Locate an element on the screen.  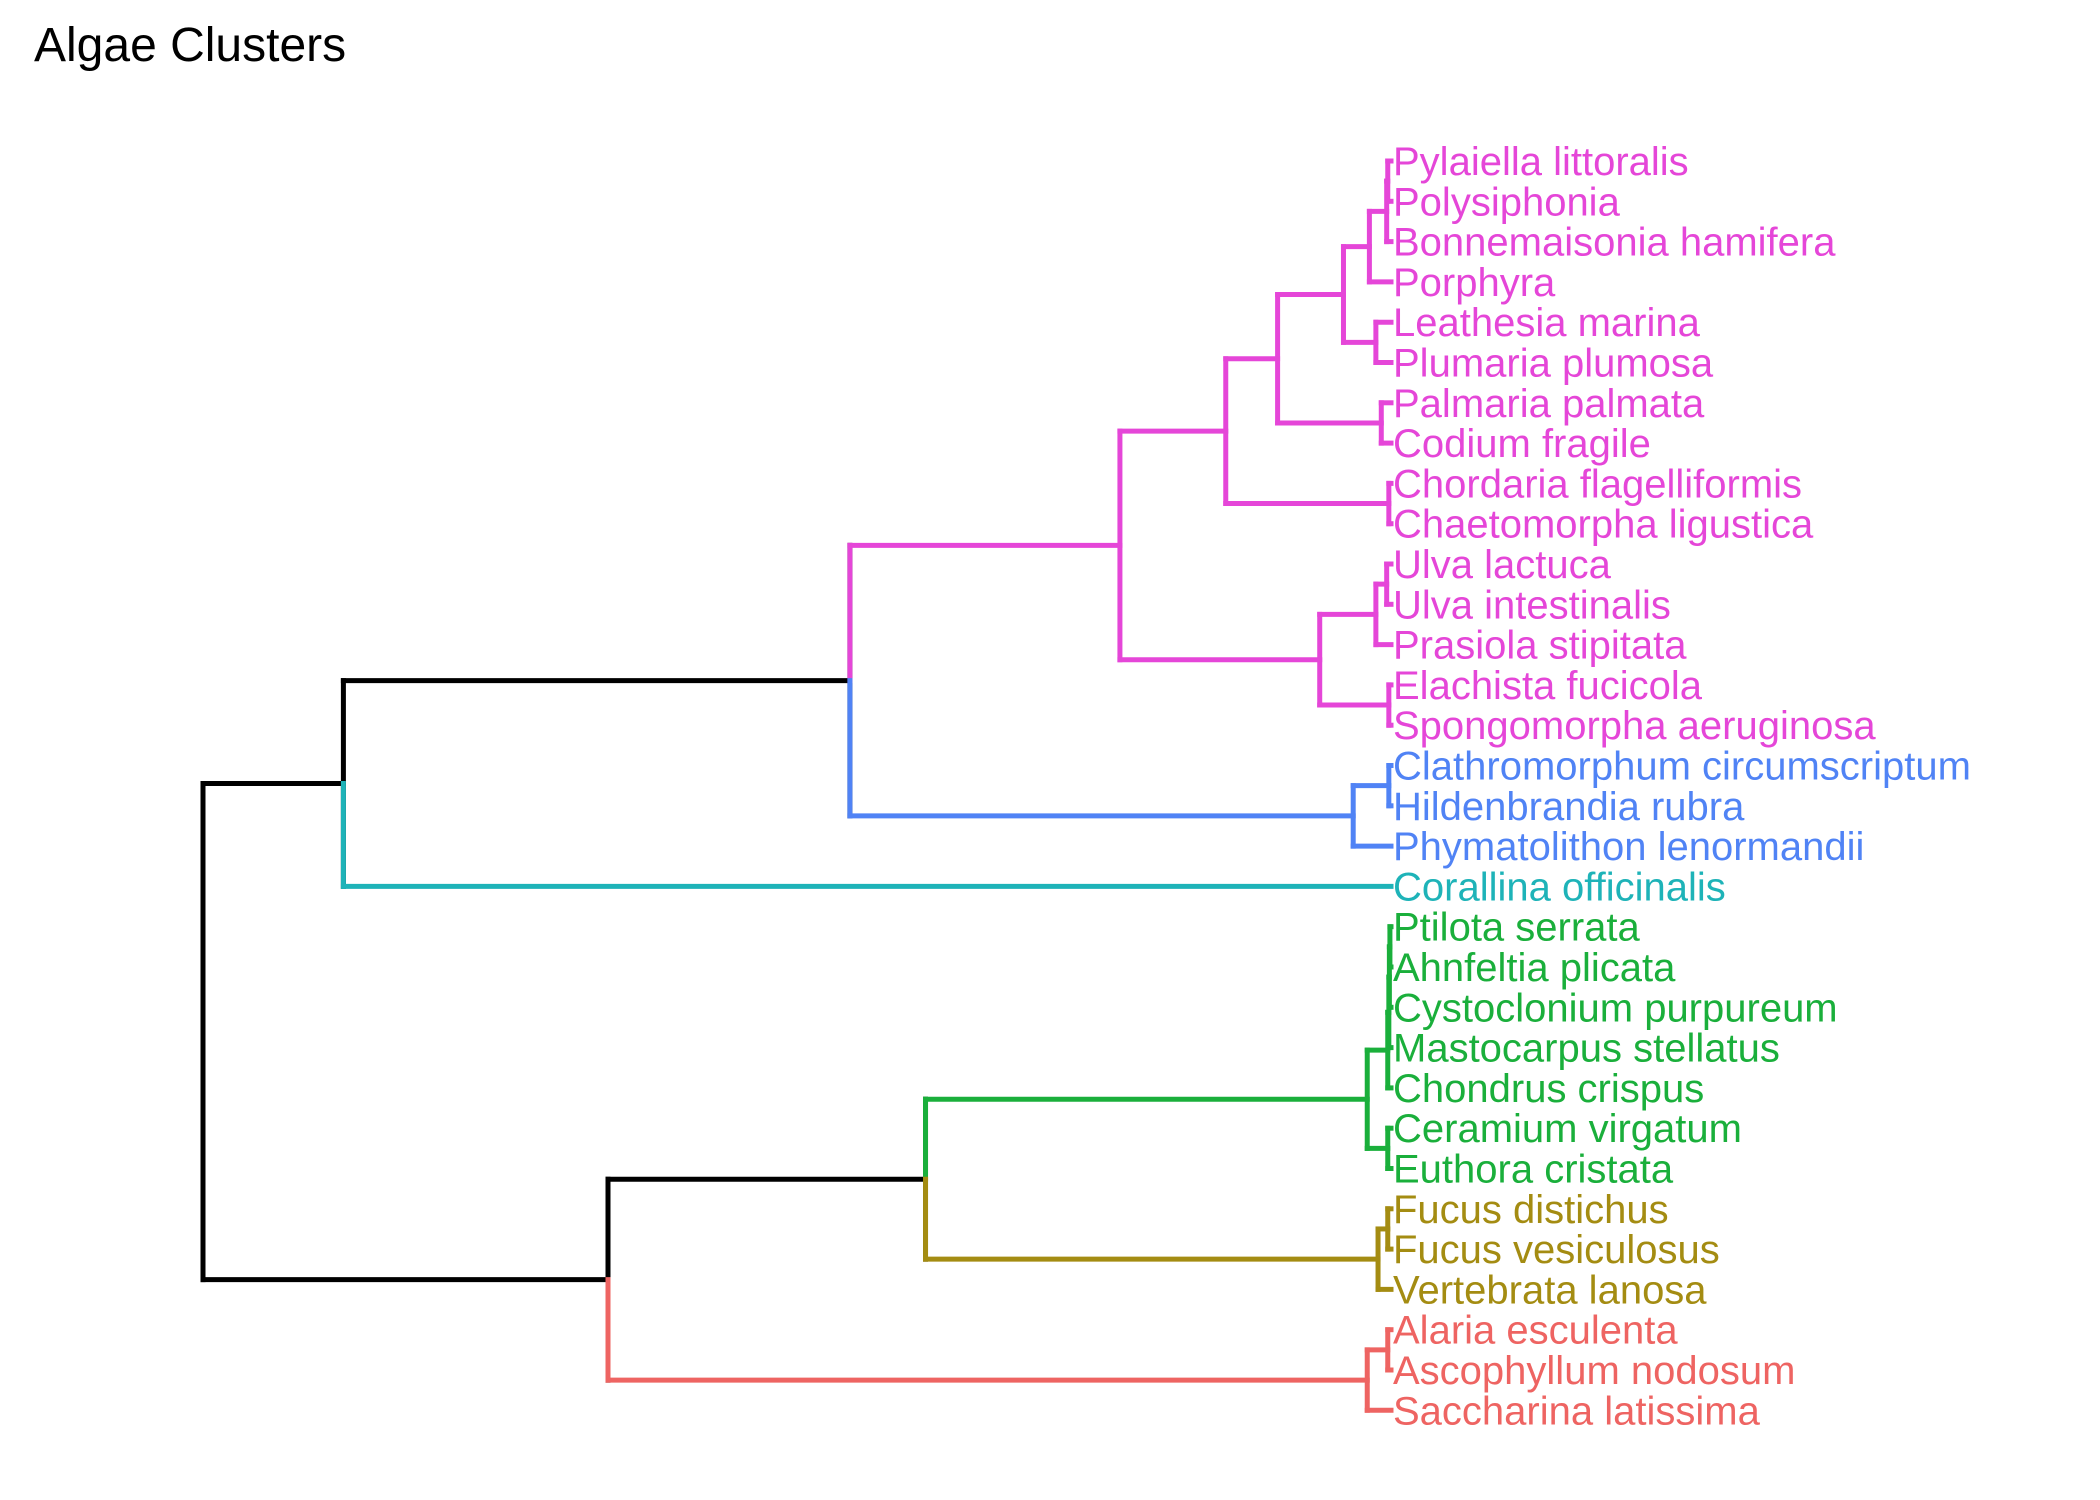
leaf-label: Spongomorpha aeruginosa is located at coordinates (1634, 726).